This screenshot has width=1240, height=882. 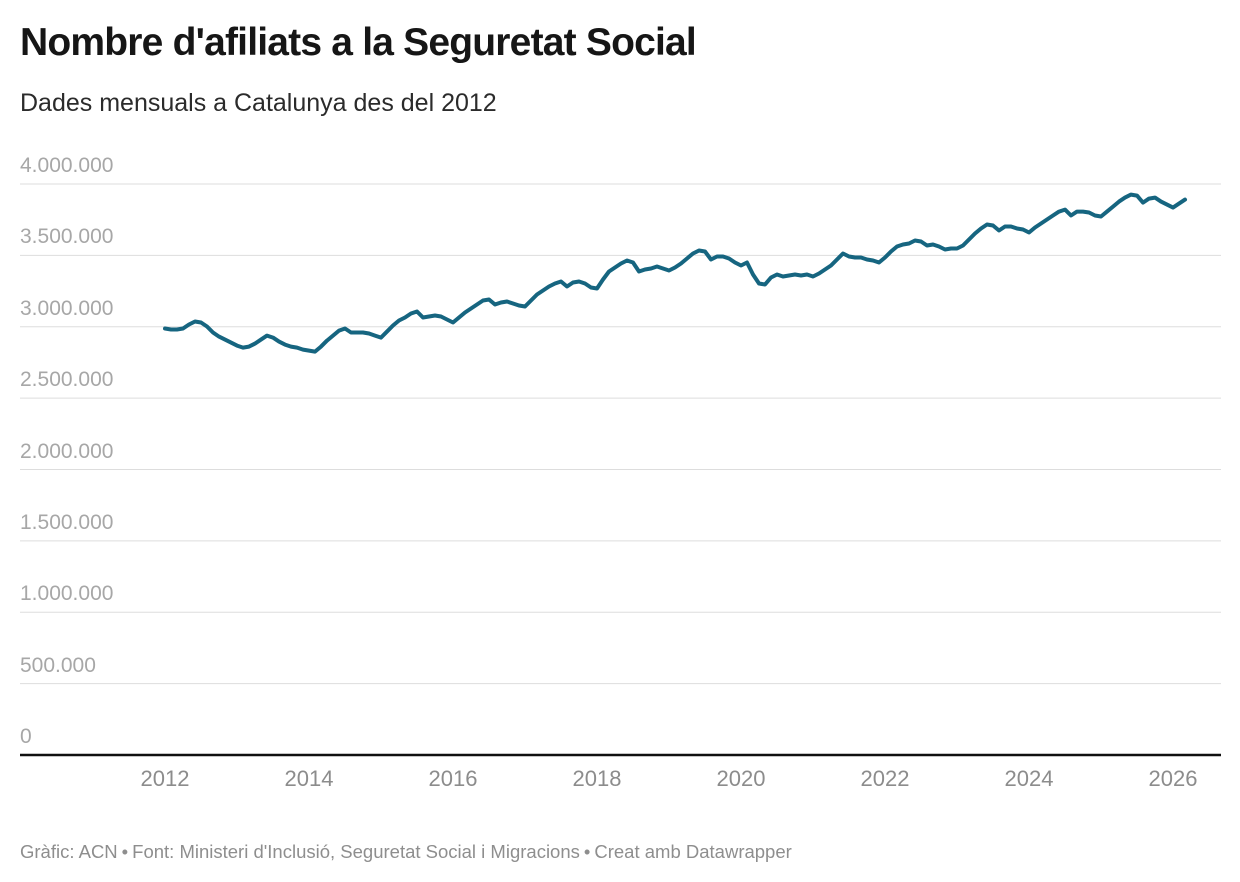 I want to click on y-tick-label: 500.000, so click(x=58, y=665).